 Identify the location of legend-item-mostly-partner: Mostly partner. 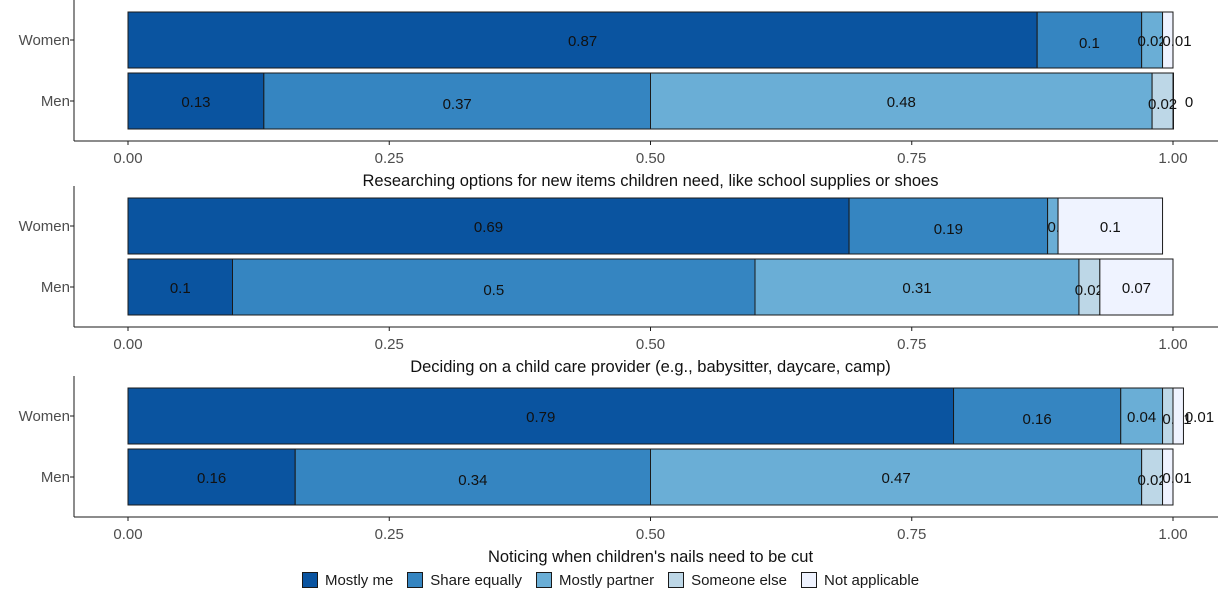
(595, 580).